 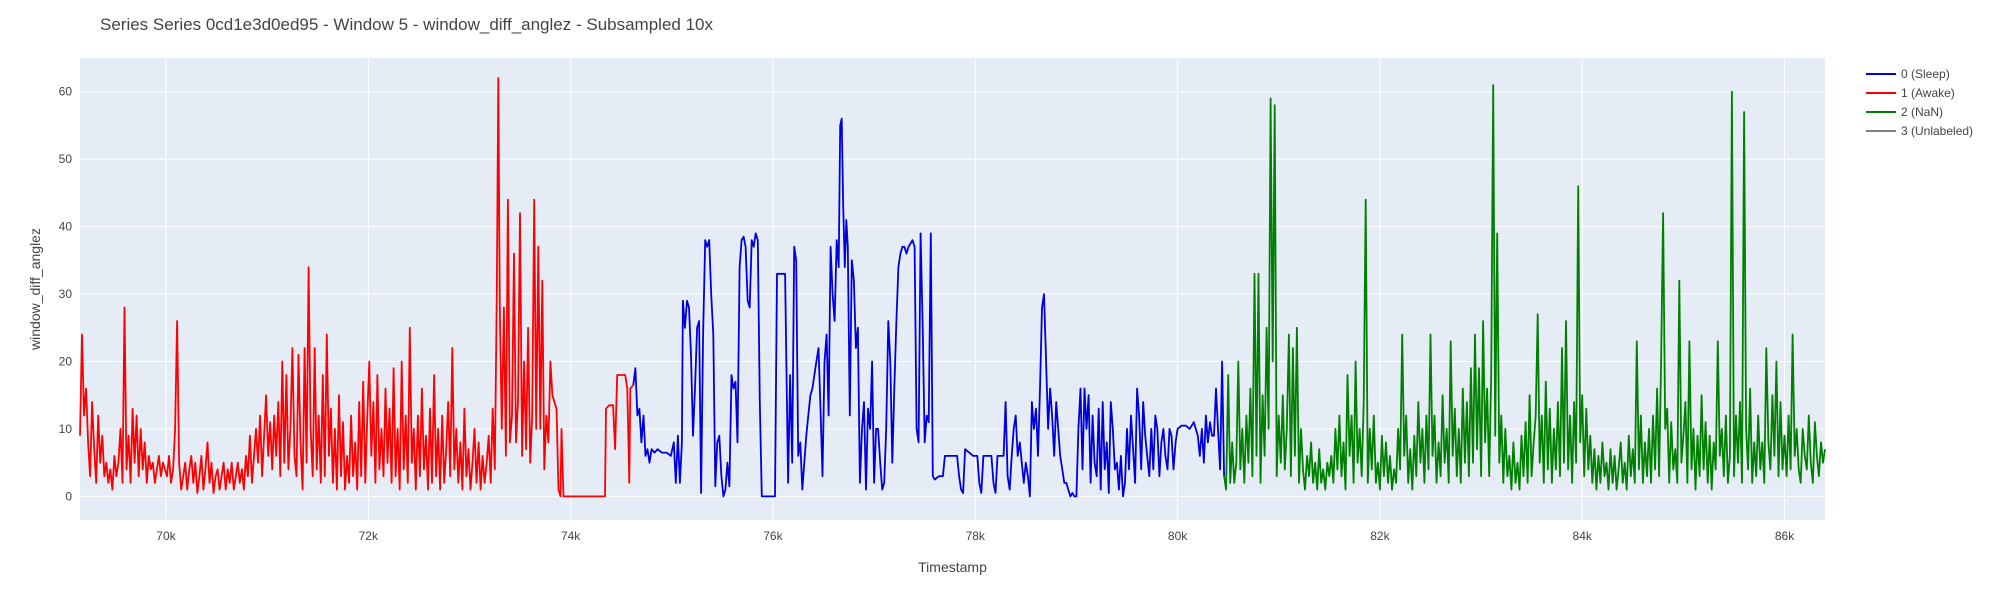 I want to click on legend-item-2: 2 (NaN), so click(x=1904, y=112).